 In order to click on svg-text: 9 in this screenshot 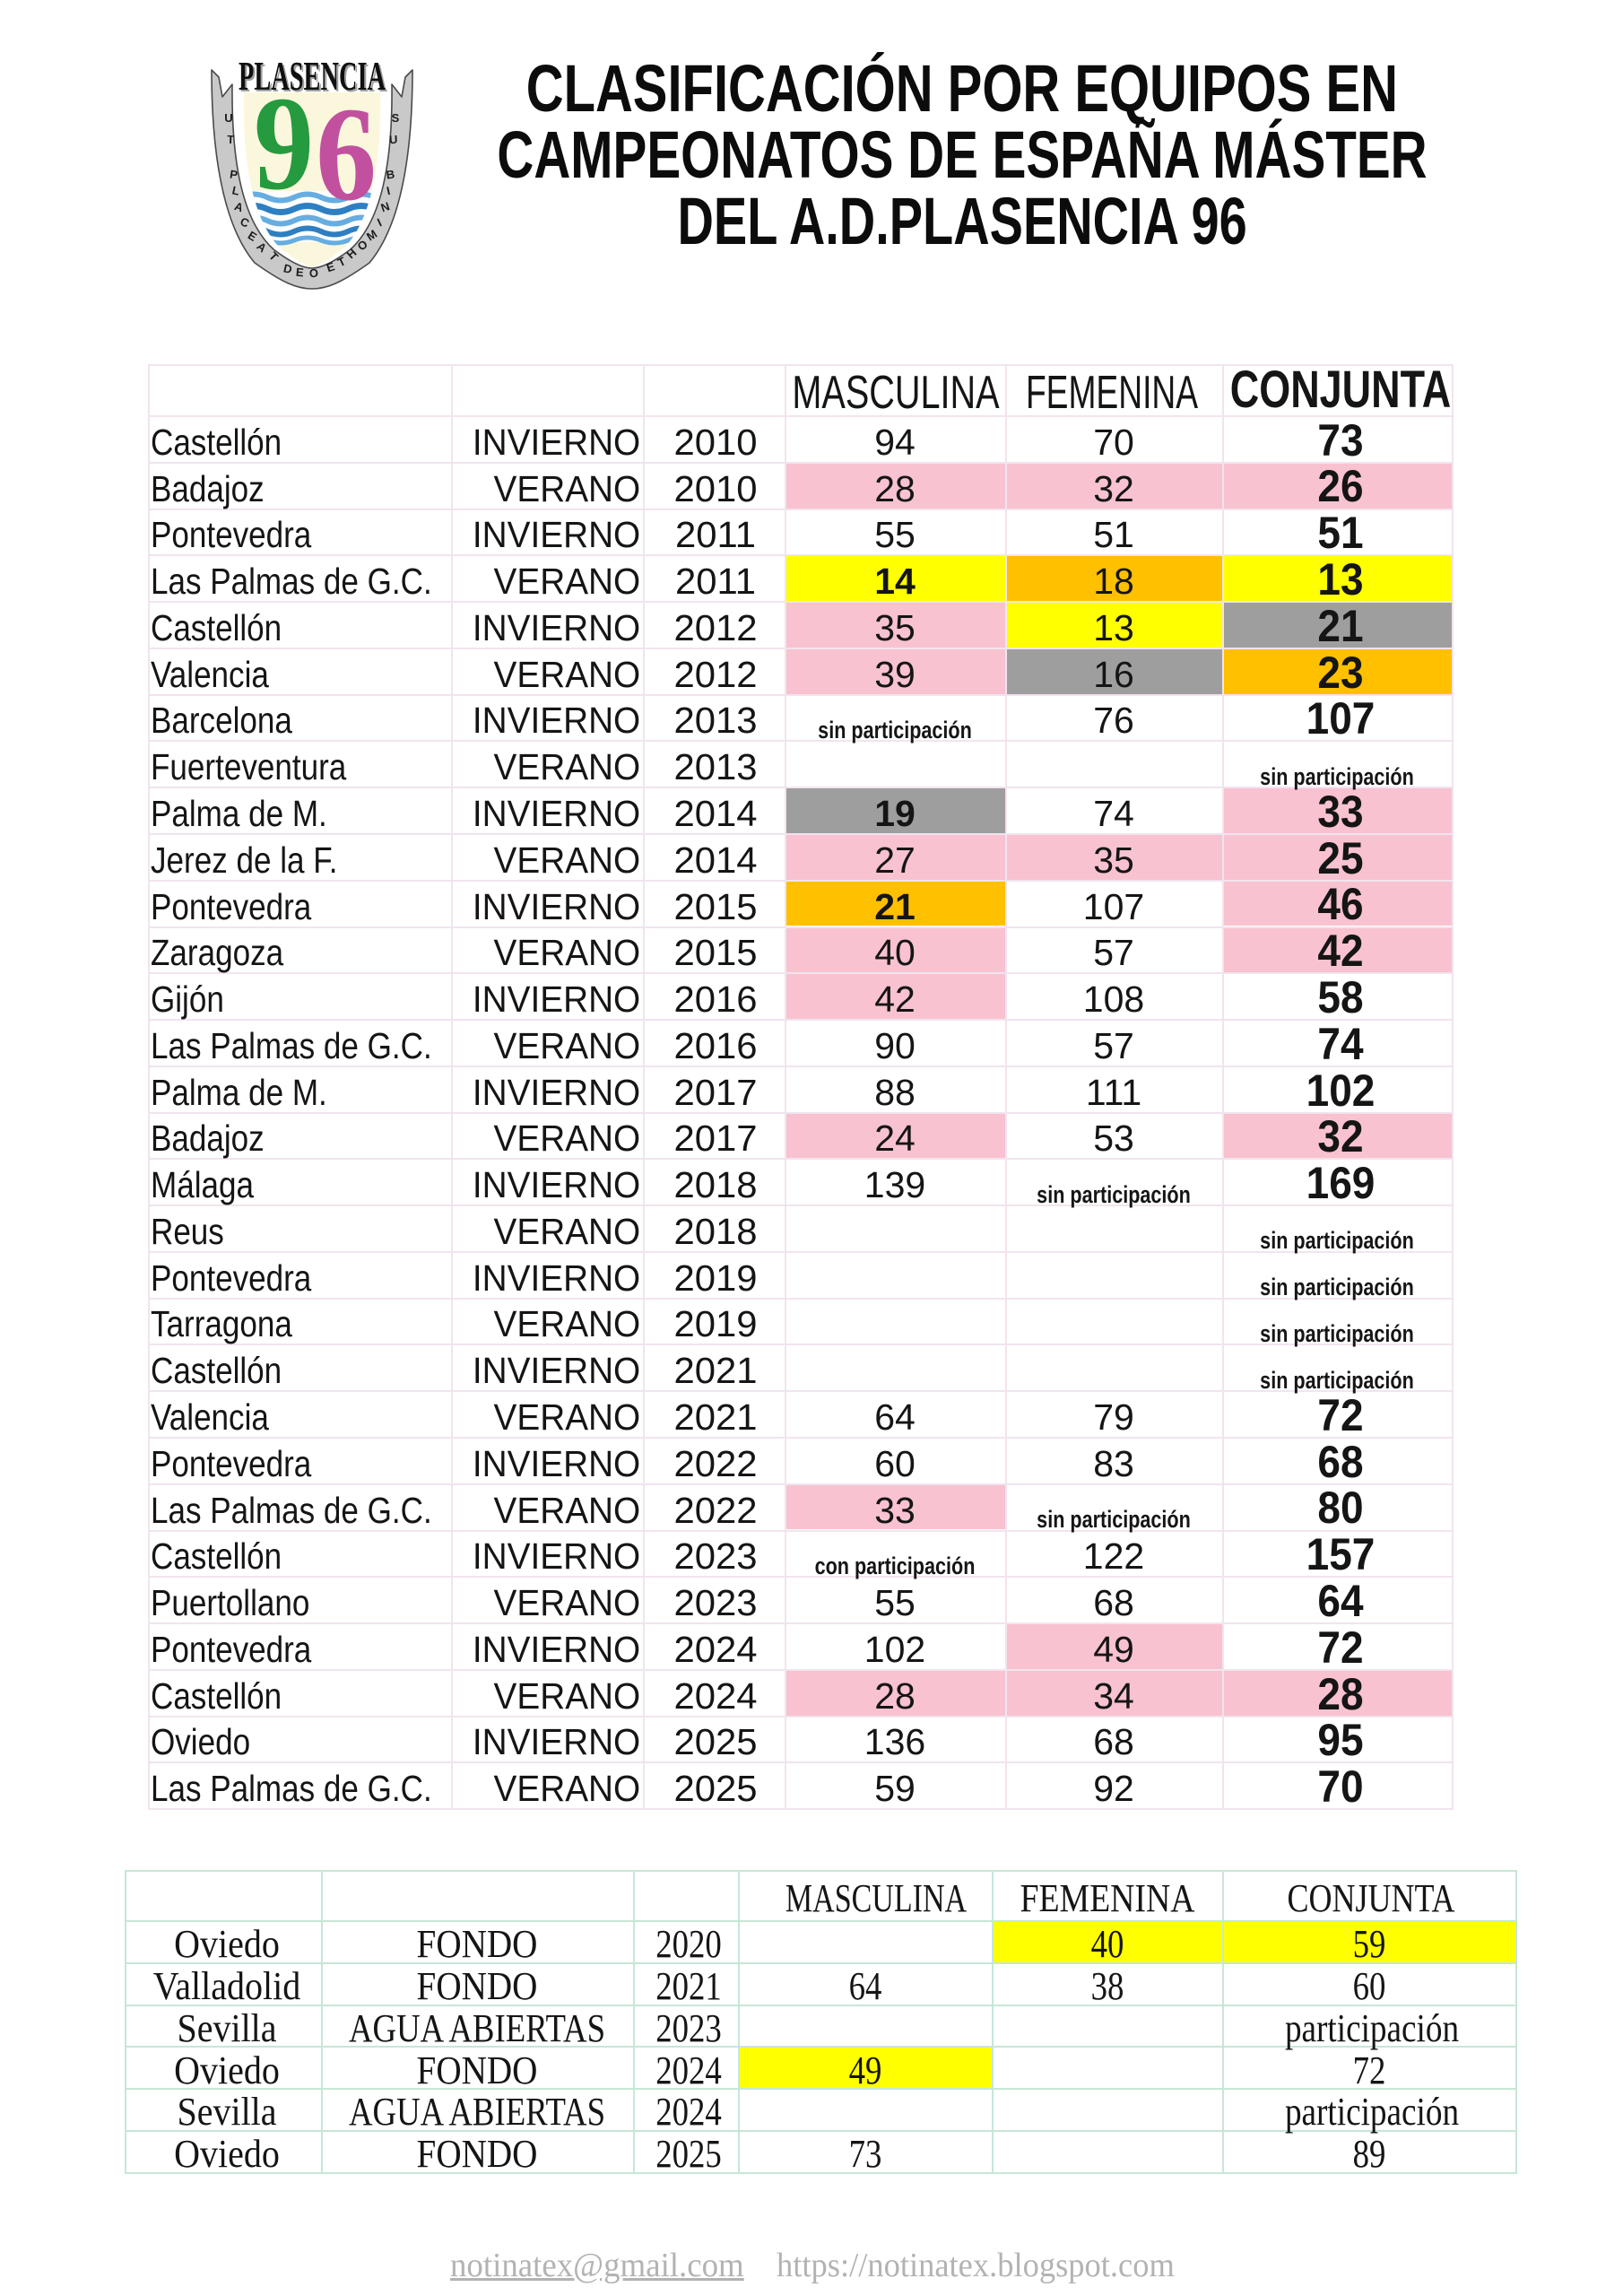, I will do `click(284, 143)`.